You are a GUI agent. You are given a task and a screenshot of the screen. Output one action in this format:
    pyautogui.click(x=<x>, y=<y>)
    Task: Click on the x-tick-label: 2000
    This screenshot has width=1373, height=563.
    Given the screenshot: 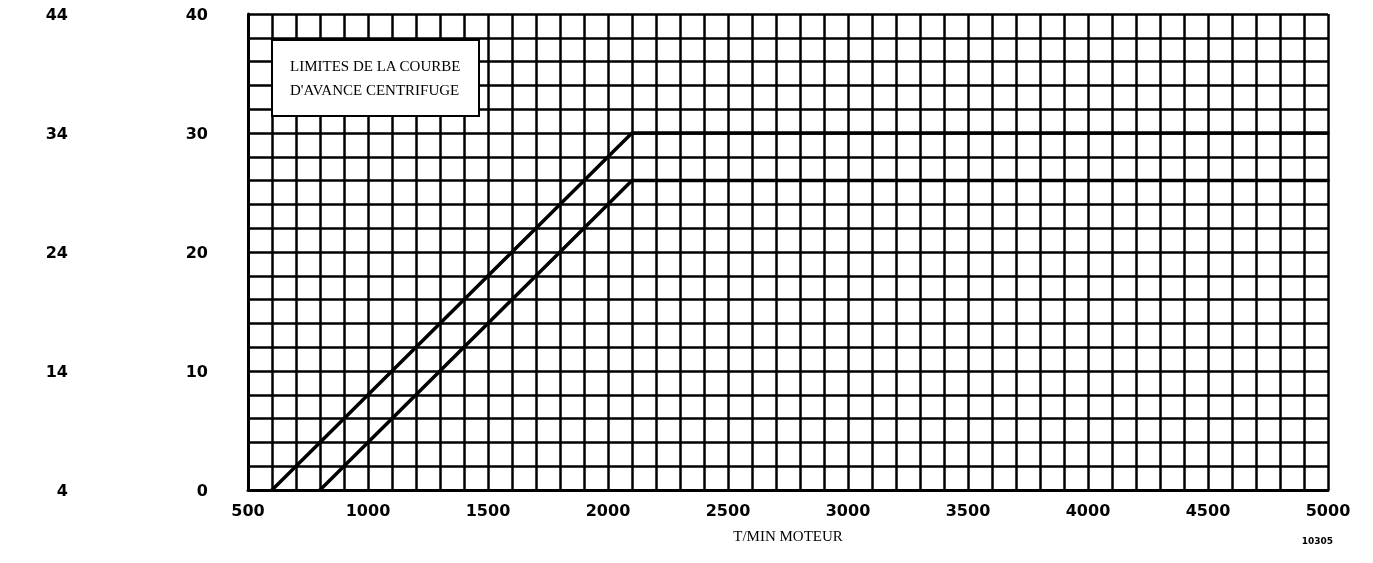 What is the action you would take?
    pyautogui.click(x=608, y=510)
    